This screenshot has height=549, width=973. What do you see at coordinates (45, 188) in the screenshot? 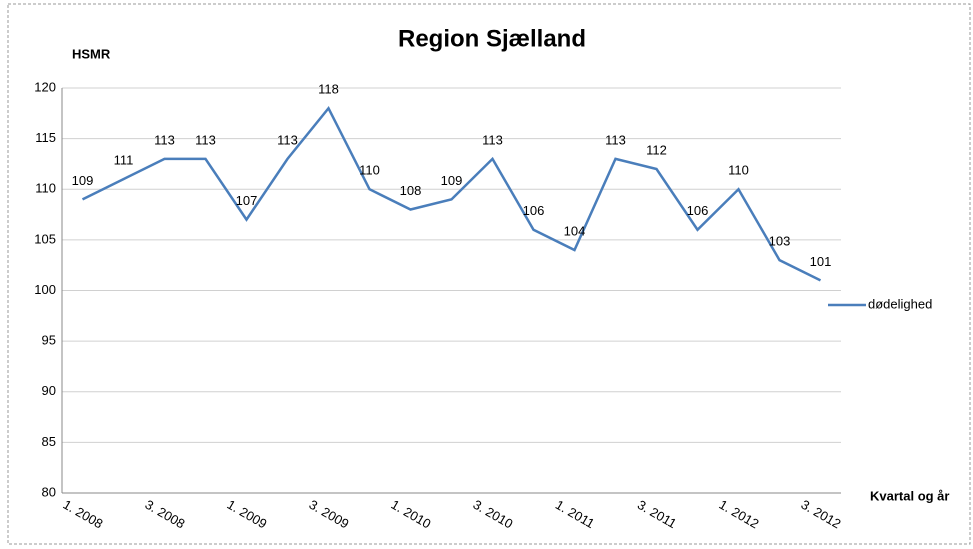
I see `y-tick-label: 110` at bounding box center [45, 188].